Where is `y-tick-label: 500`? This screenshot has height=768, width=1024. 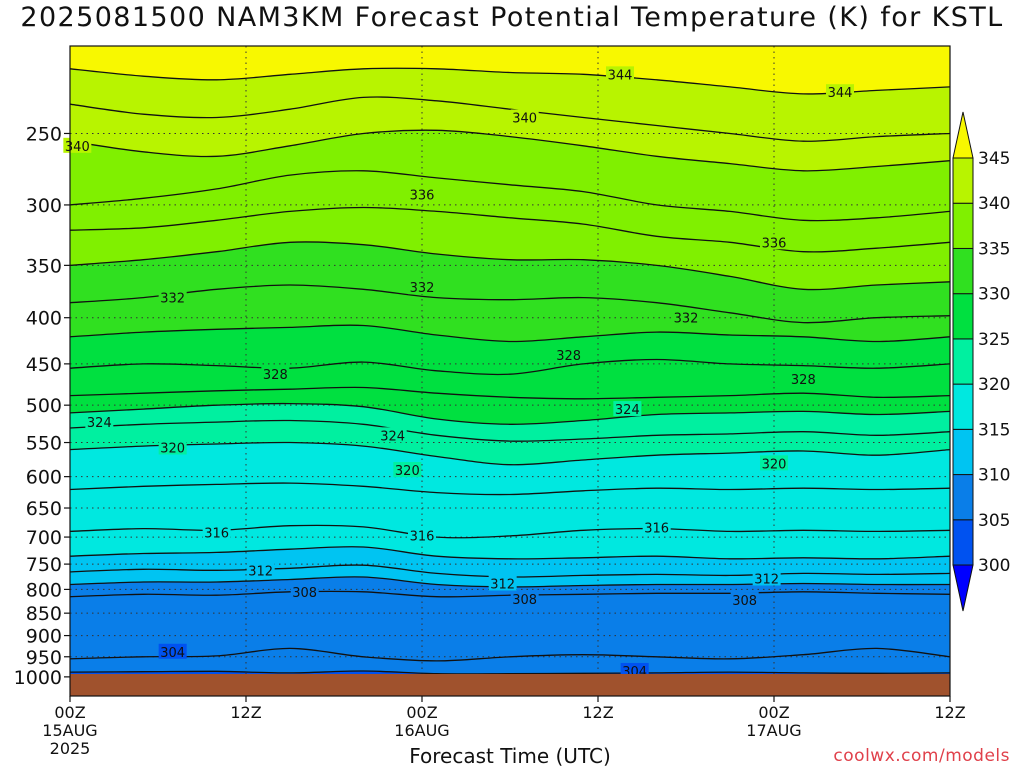 y-tick-label: 500 is located at coordinates (44, 406).